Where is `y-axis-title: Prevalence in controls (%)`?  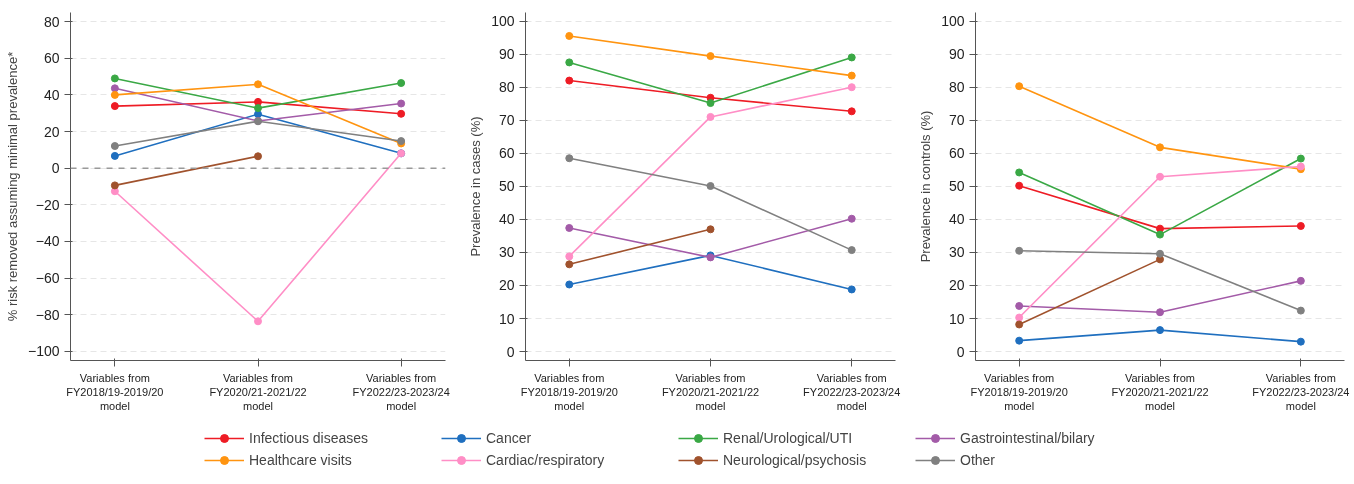 y-axis-title: Prevalence in controls (%) is located at coordinates (926, 186).